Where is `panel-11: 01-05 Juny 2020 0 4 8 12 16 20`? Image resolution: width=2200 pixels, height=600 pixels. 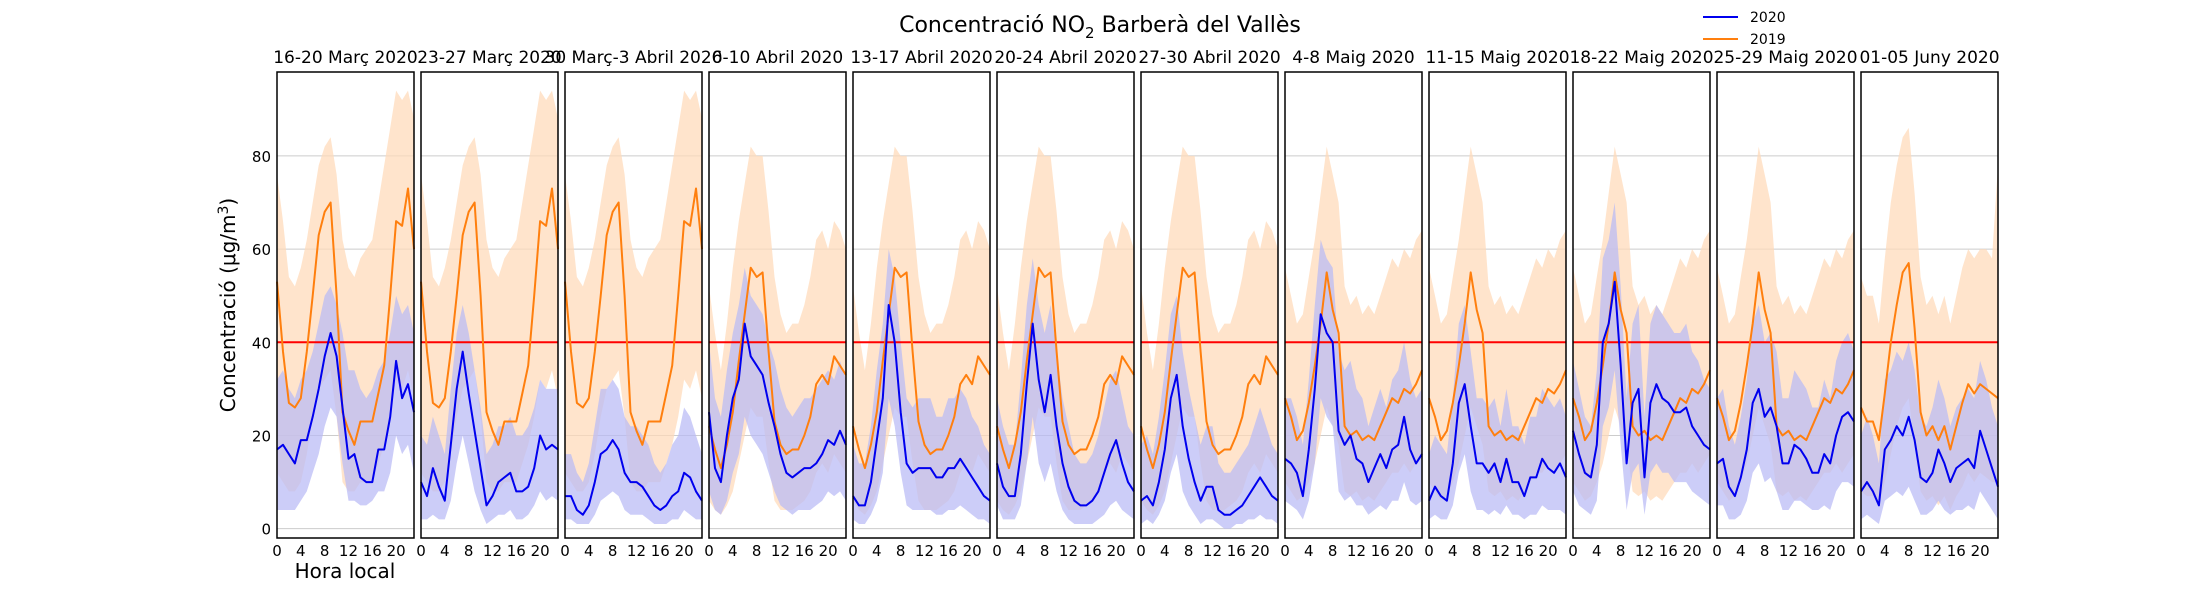
panel-11: 01-05 Juny 2020 0 4 8 12 16 20 is located at coordinates (1927, 304).